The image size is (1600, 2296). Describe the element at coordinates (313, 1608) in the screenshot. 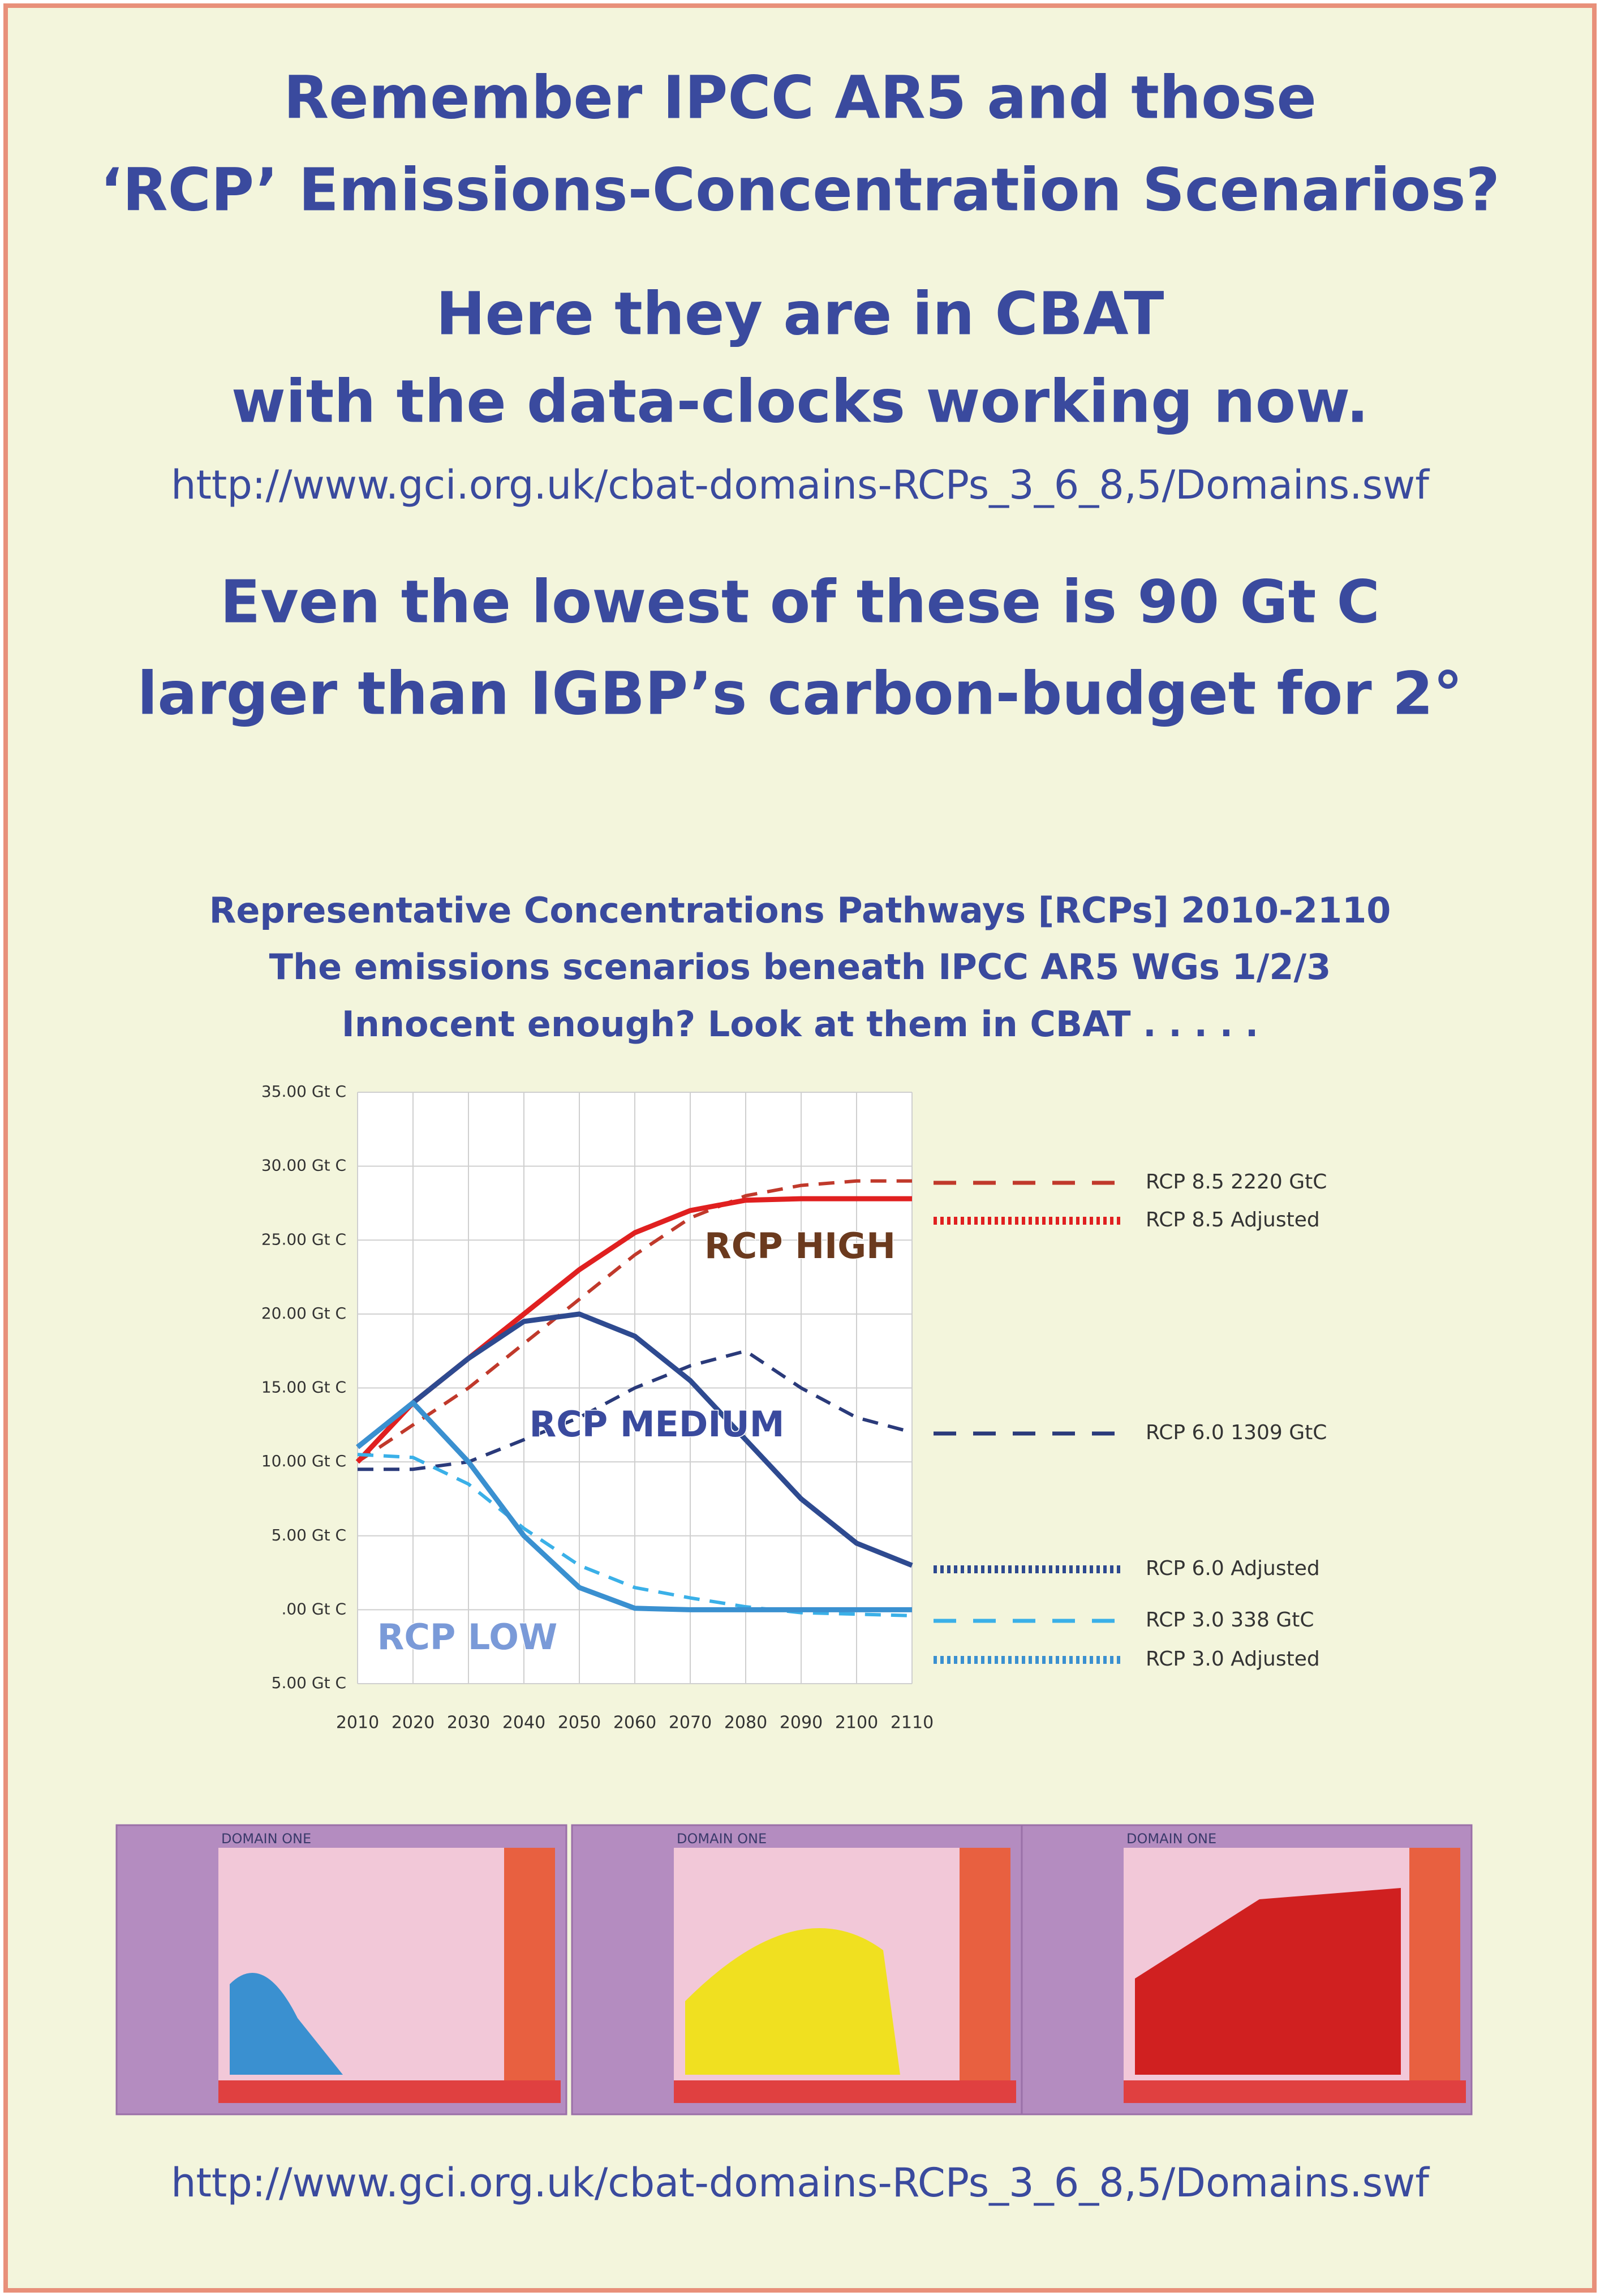

I see `y-tick-label: .00 Gt C` at that location.